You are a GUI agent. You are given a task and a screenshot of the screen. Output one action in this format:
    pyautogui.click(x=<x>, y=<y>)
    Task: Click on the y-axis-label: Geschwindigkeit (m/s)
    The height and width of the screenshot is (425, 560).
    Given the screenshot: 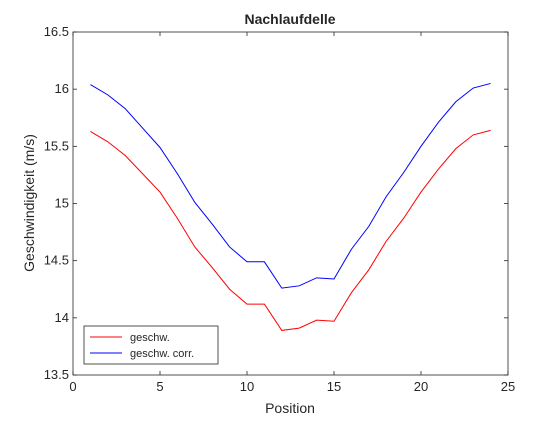 What is the action you would take?
    pyautogui.click(x=29, y=203)
    